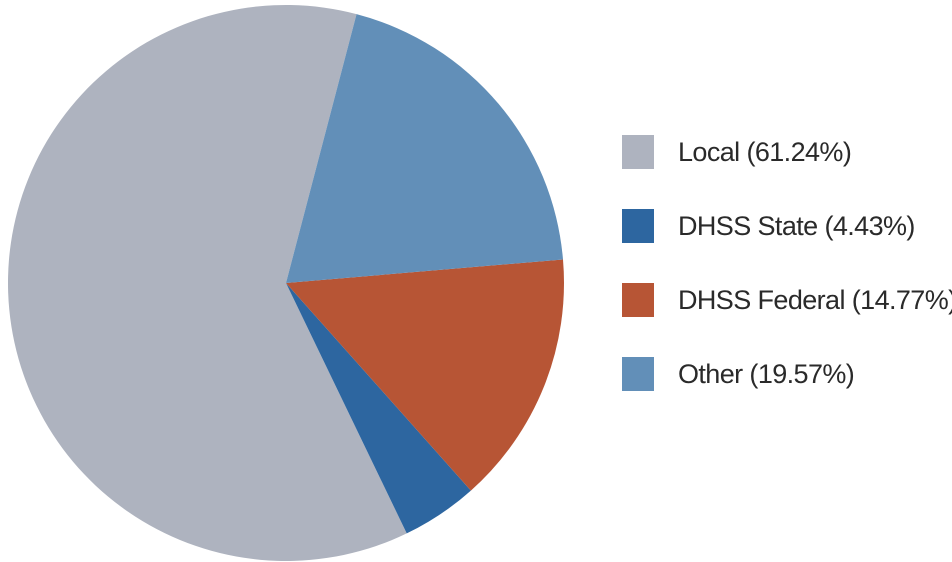 This screenshot has height=562, width=952. I want to click on legend-label: DHSS Federal (14.77%), so click(815, 299).